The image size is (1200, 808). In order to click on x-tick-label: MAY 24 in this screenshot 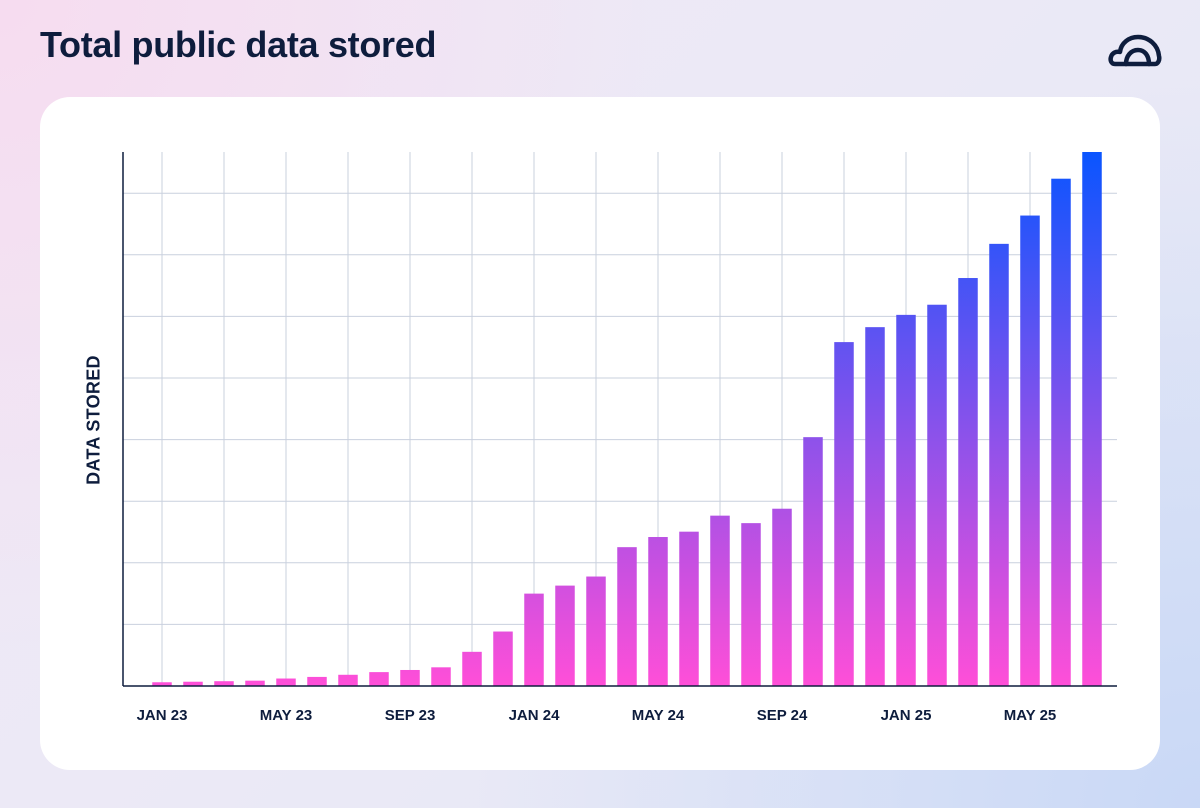, I will do `click(658, 715)`.